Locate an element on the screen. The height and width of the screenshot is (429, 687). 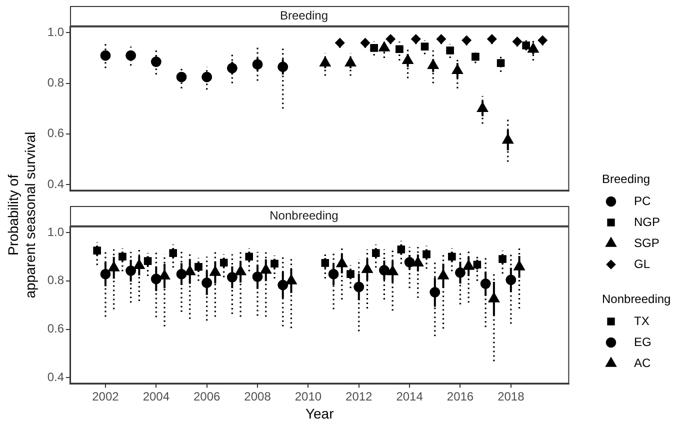
legend-title: Breeding is located at coordinates (627, 179).